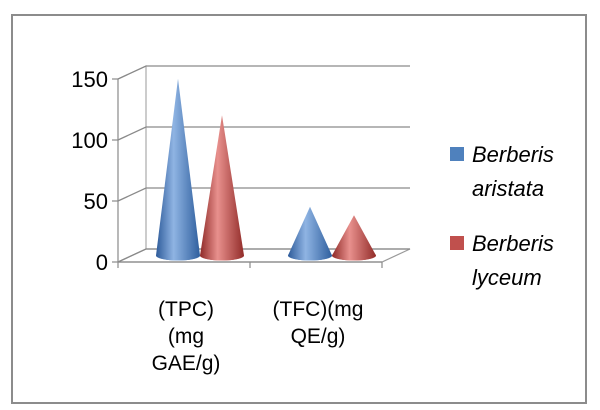 Image resolution: width=600 pixels, height=410 pixels. I want to click on legend: Berberis aristata Berberis lyceum, so click(502, 216).